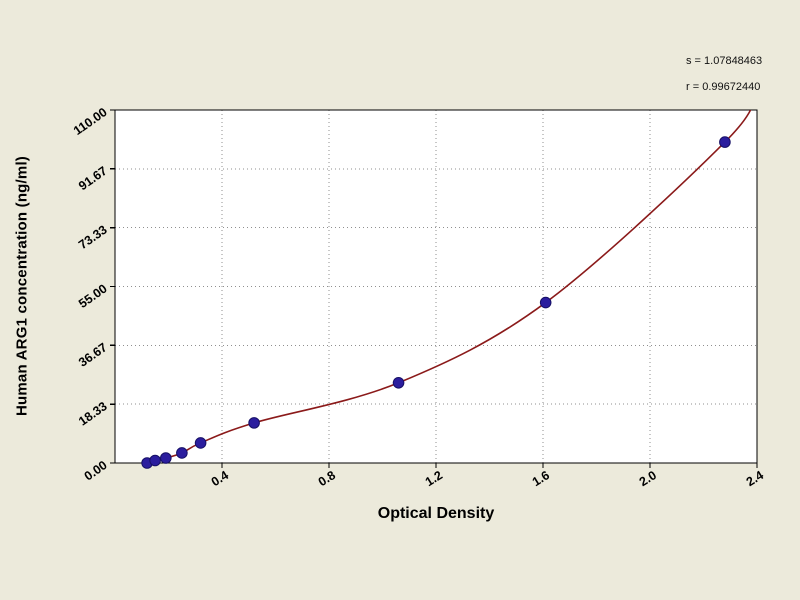  Describe the element at coordinates (723, 87) in the screenshot. I see `stat-correlation: r = 0.99672440` at that location.